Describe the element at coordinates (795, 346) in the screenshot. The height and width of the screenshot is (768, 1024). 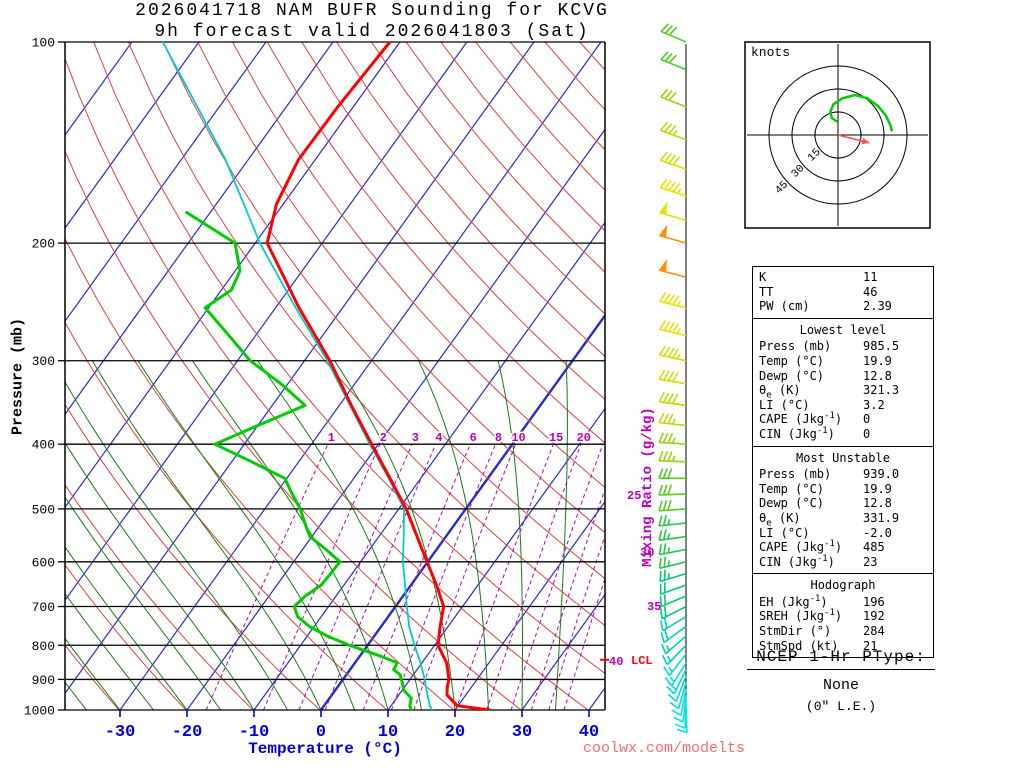
I see `stat-label: Press (mb)` at that location.